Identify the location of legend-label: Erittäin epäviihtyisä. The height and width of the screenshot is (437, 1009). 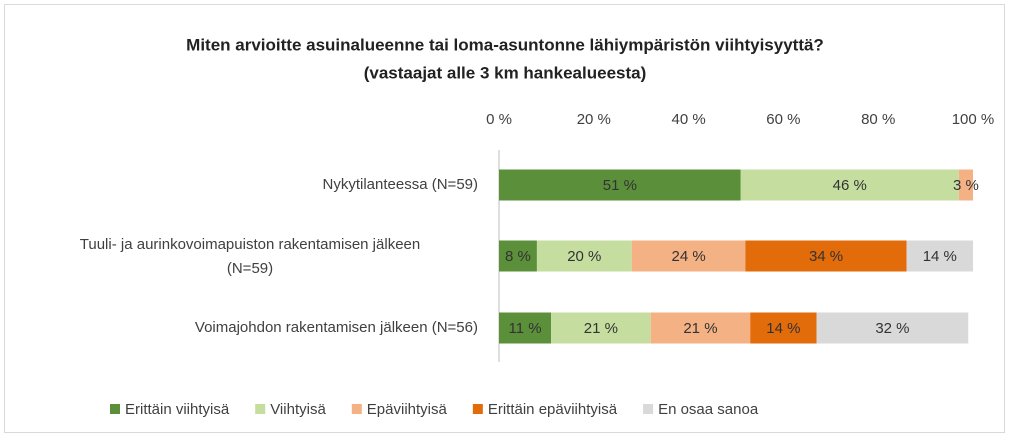
(553, 409).